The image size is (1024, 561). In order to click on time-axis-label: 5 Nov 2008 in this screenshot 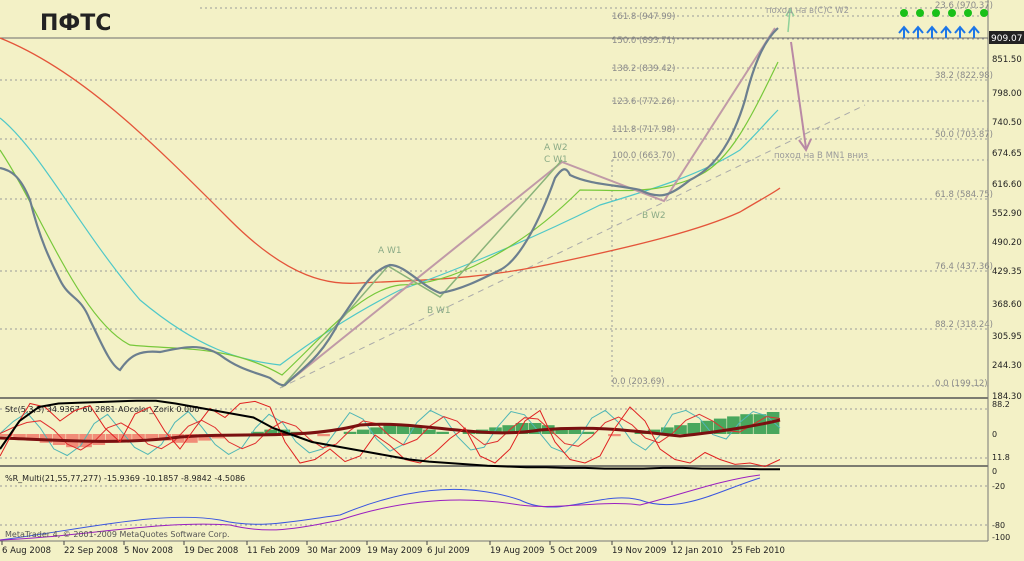, I will do `click(148, 551)`.